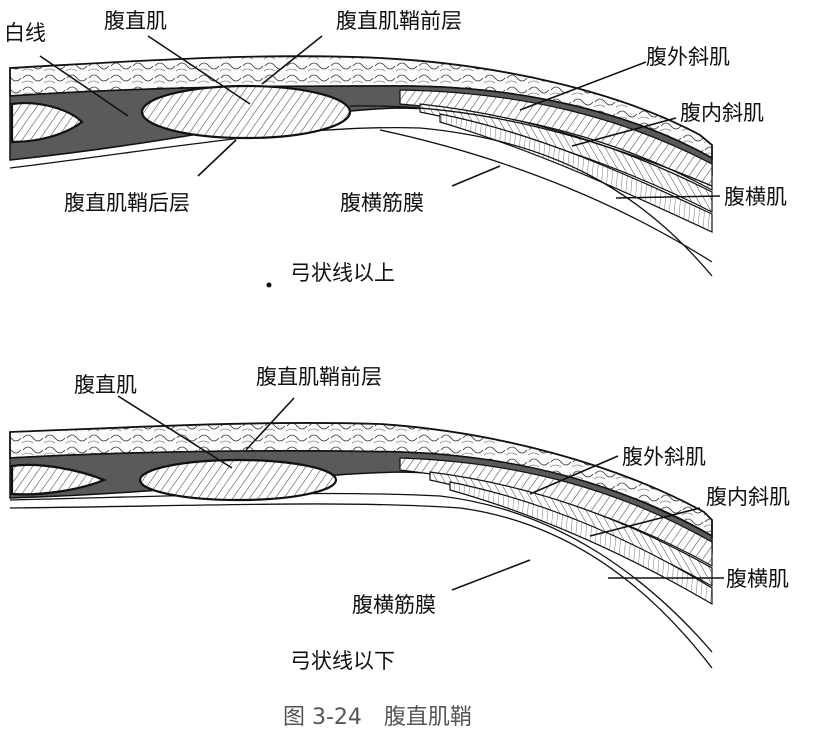  What do you see at coordinates (199, 70) in the screenshot?
I see `leader-rectus-upper` at bounding box center [199, 70].